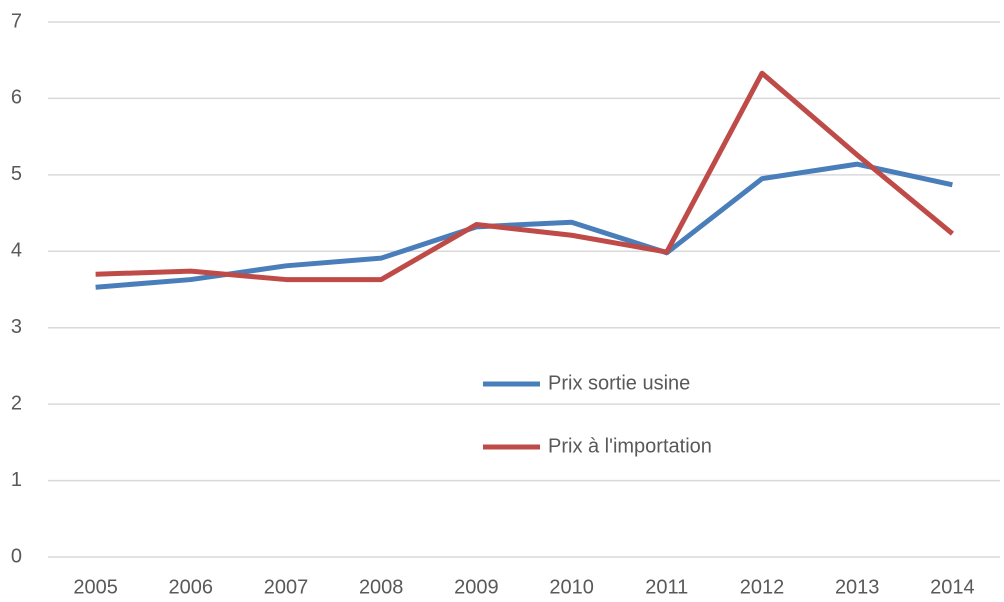 Image resolution: width=1004 pixels, height=602 pixels. I want to click on x-tick-label: 2008, so click(381, 587).